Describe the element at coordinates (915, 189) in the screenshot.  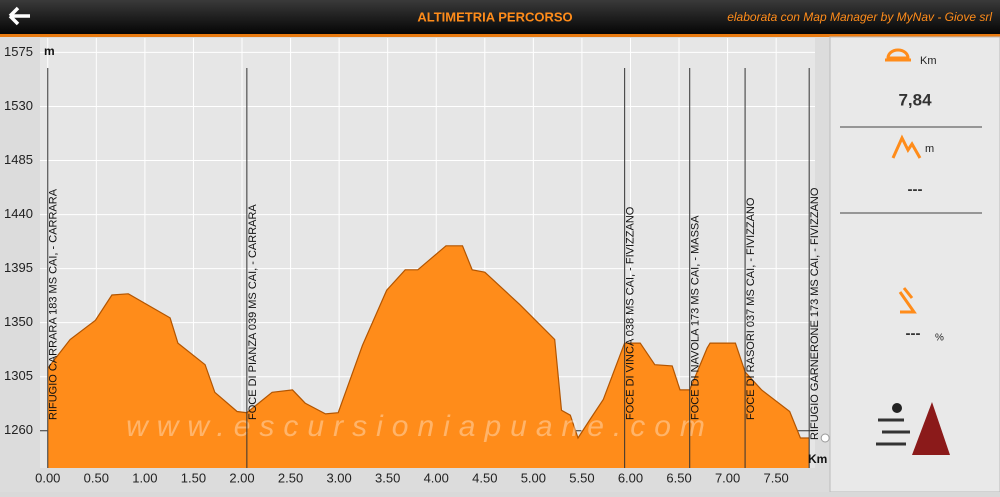
I see `elevation-value: ---` at that location.